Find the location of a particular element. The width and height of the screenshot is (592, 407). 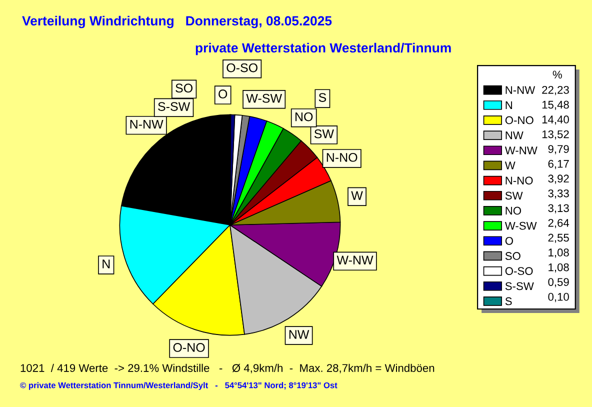

legend-label: SW is located at coordinates (514, 196).